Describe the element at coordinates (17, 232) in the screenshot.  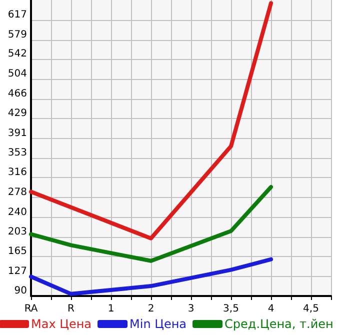
I see `y-tick-label: 203` at that location.